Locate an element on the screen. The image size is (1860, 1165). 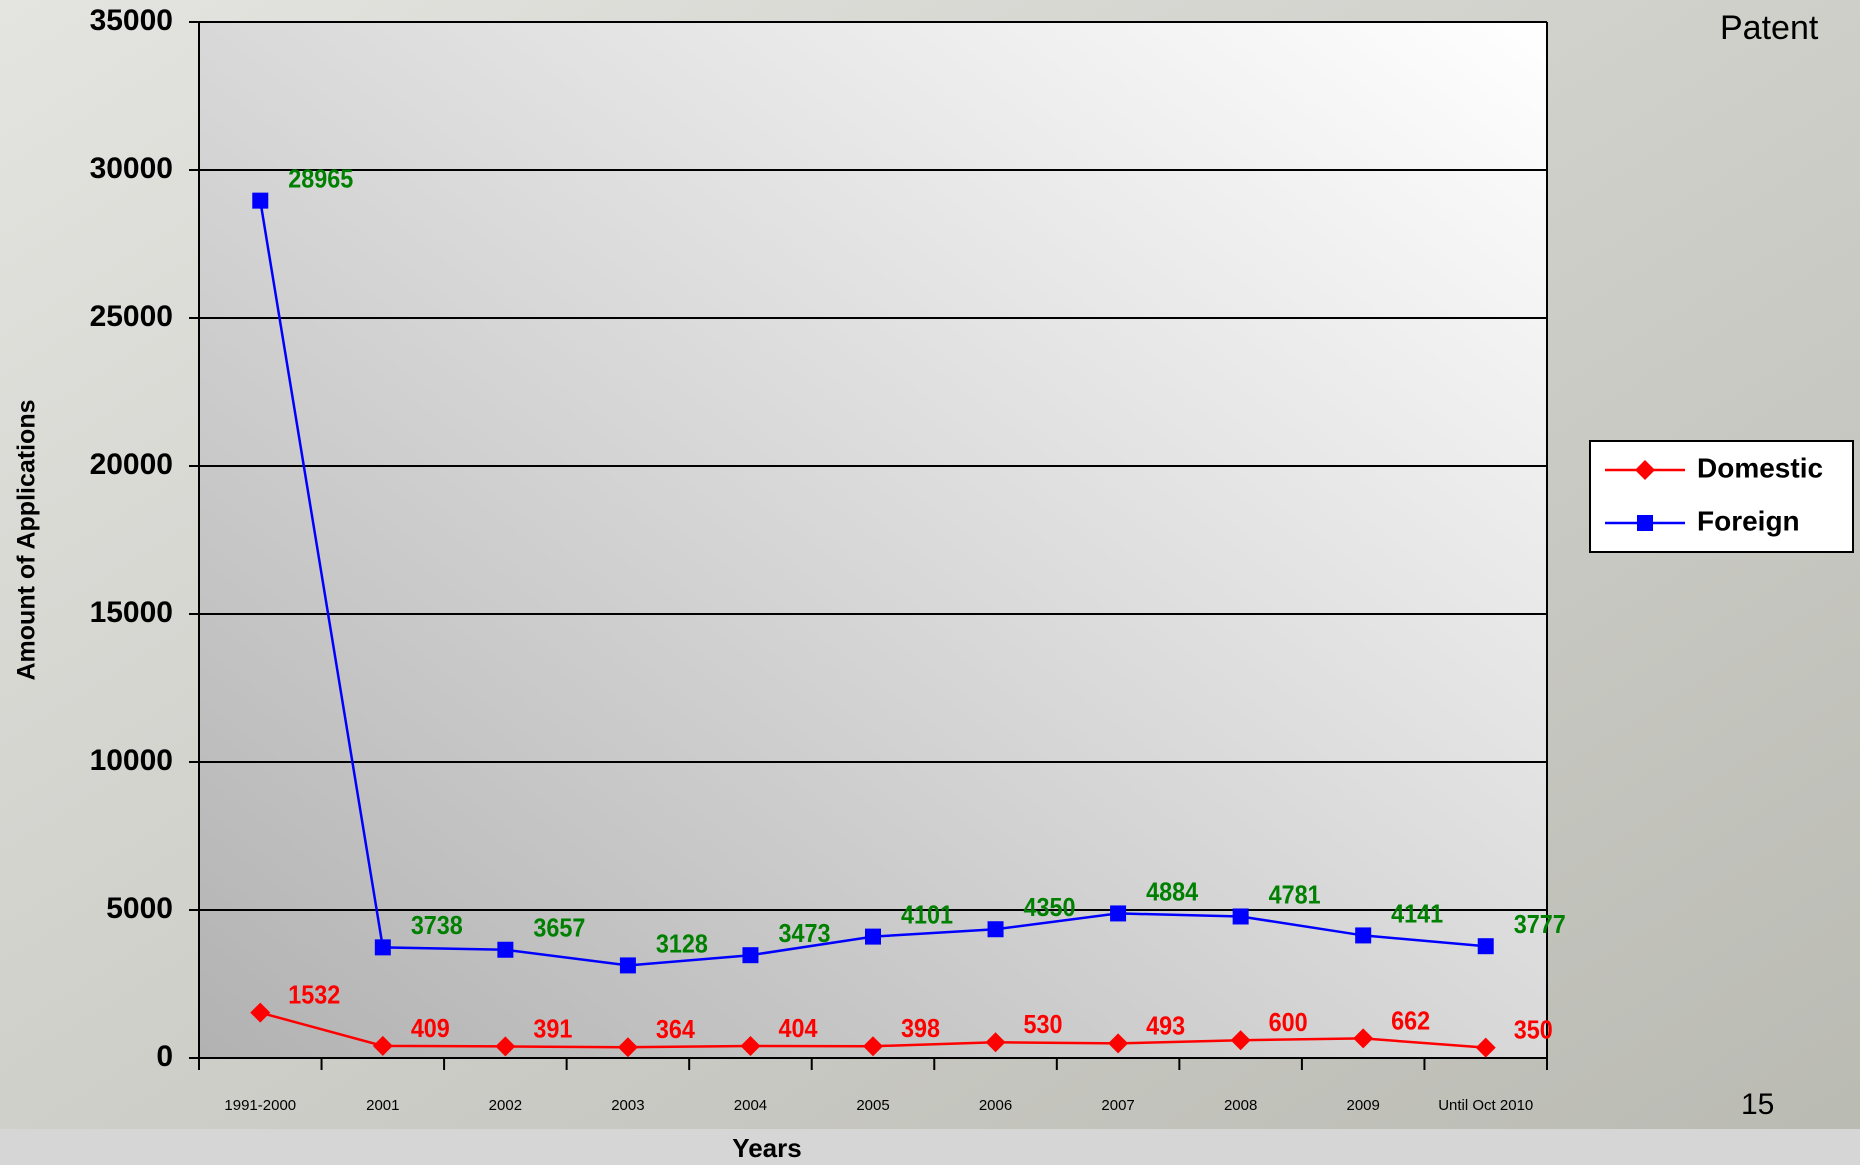
data-label: 4101 is located at coordinates (927, 914).